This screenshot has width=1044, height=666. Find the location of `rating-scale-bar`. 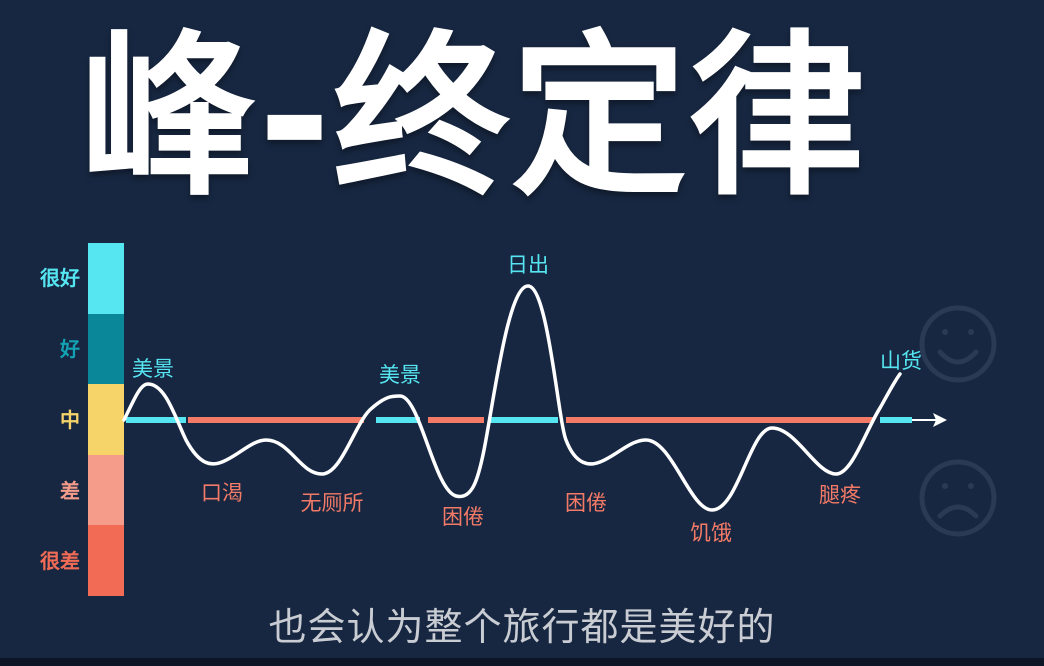

rating-scale-bar is located at coordinates (106, 419).